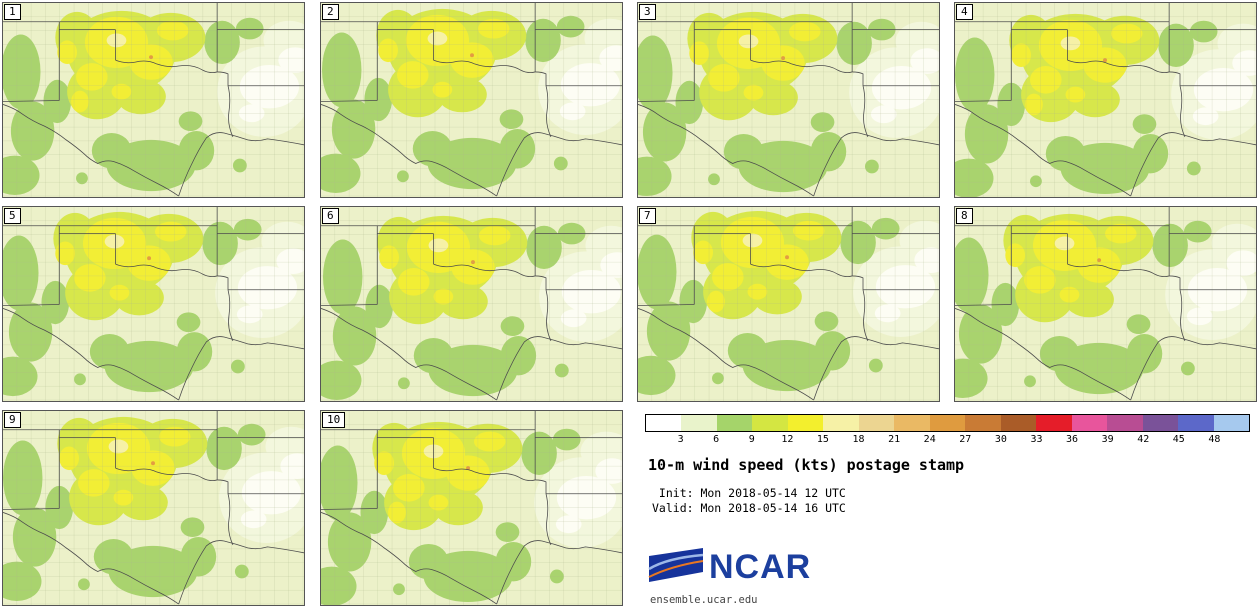  What do you see at coordinates (1178, 439) in the screenshot?
I see `colorbar-tick: 45` at bounding box center [1178, 439].